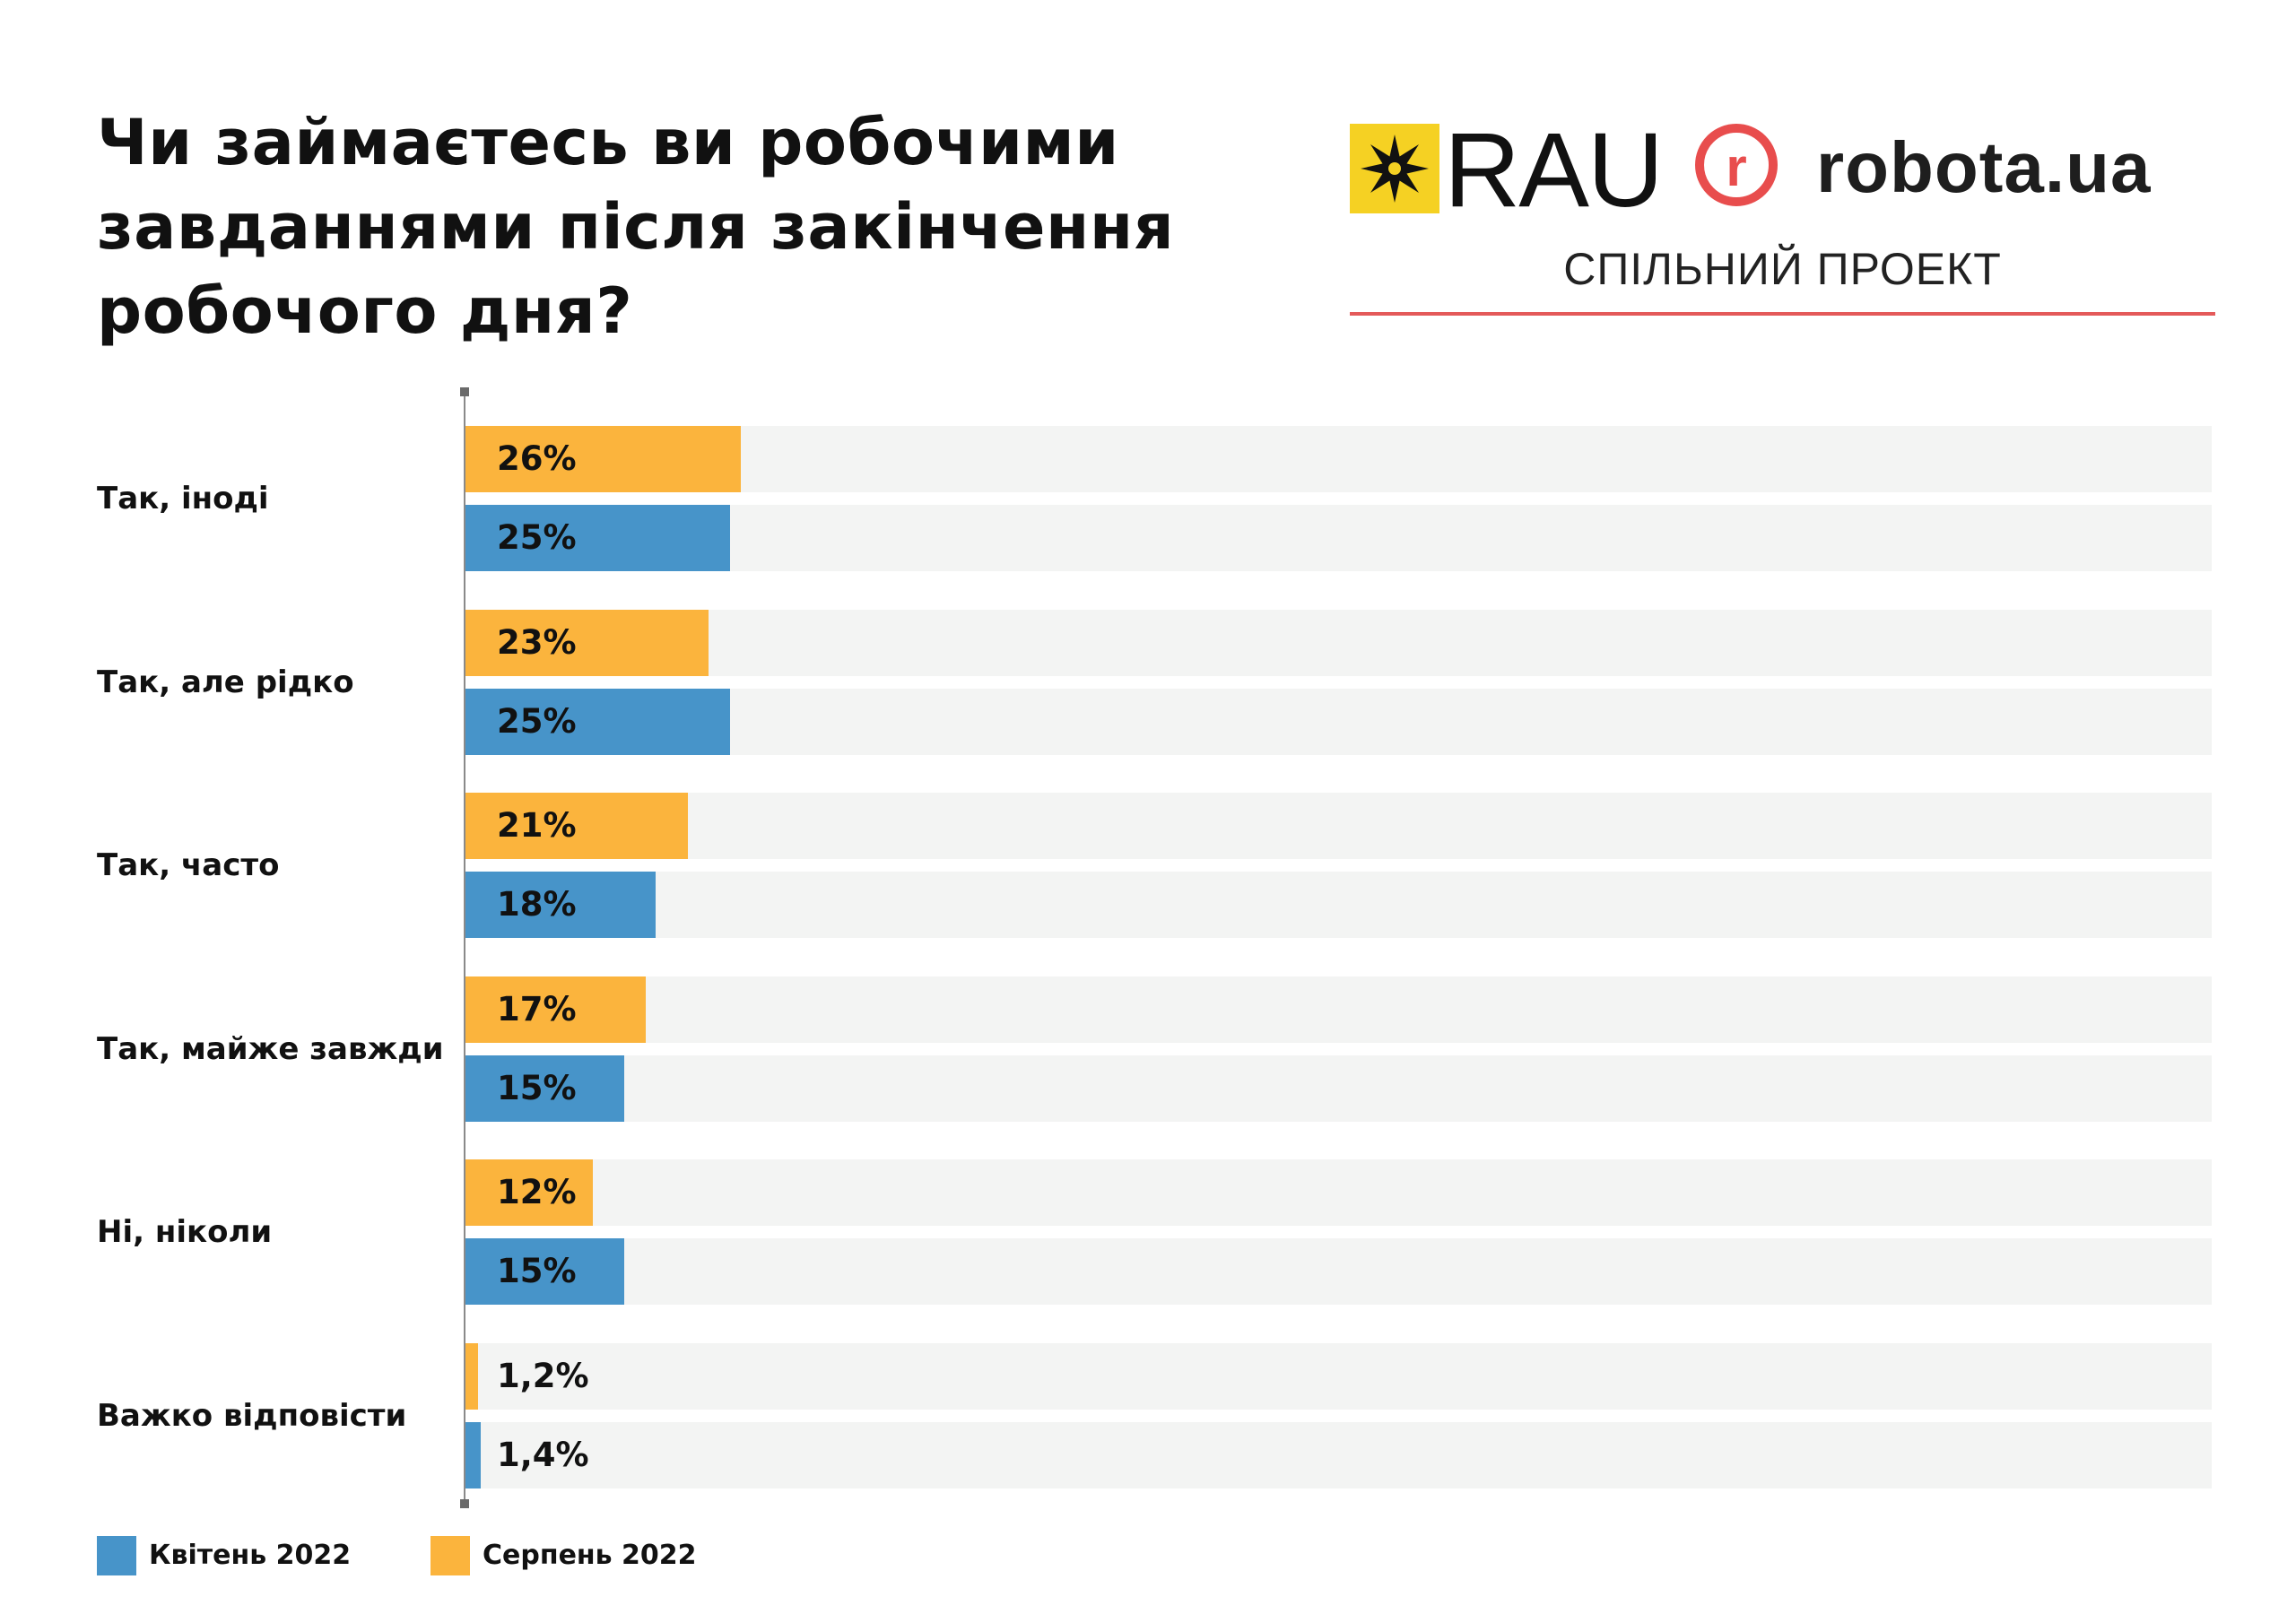 The height and width of the screenshot is (1623, 2296). What do you see at coordinates (537, 458) in the screenshot?
I see `bar-value-label: 26%` at bounding box center [537, 458].